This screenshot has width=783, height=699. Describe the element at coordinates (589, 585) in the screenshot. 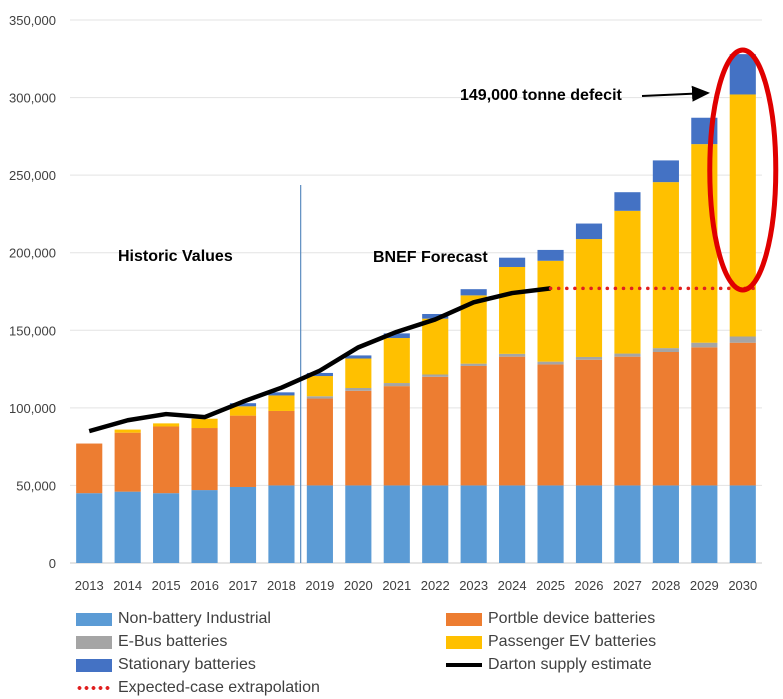

I see `x-tick-label: 2026` at that location.